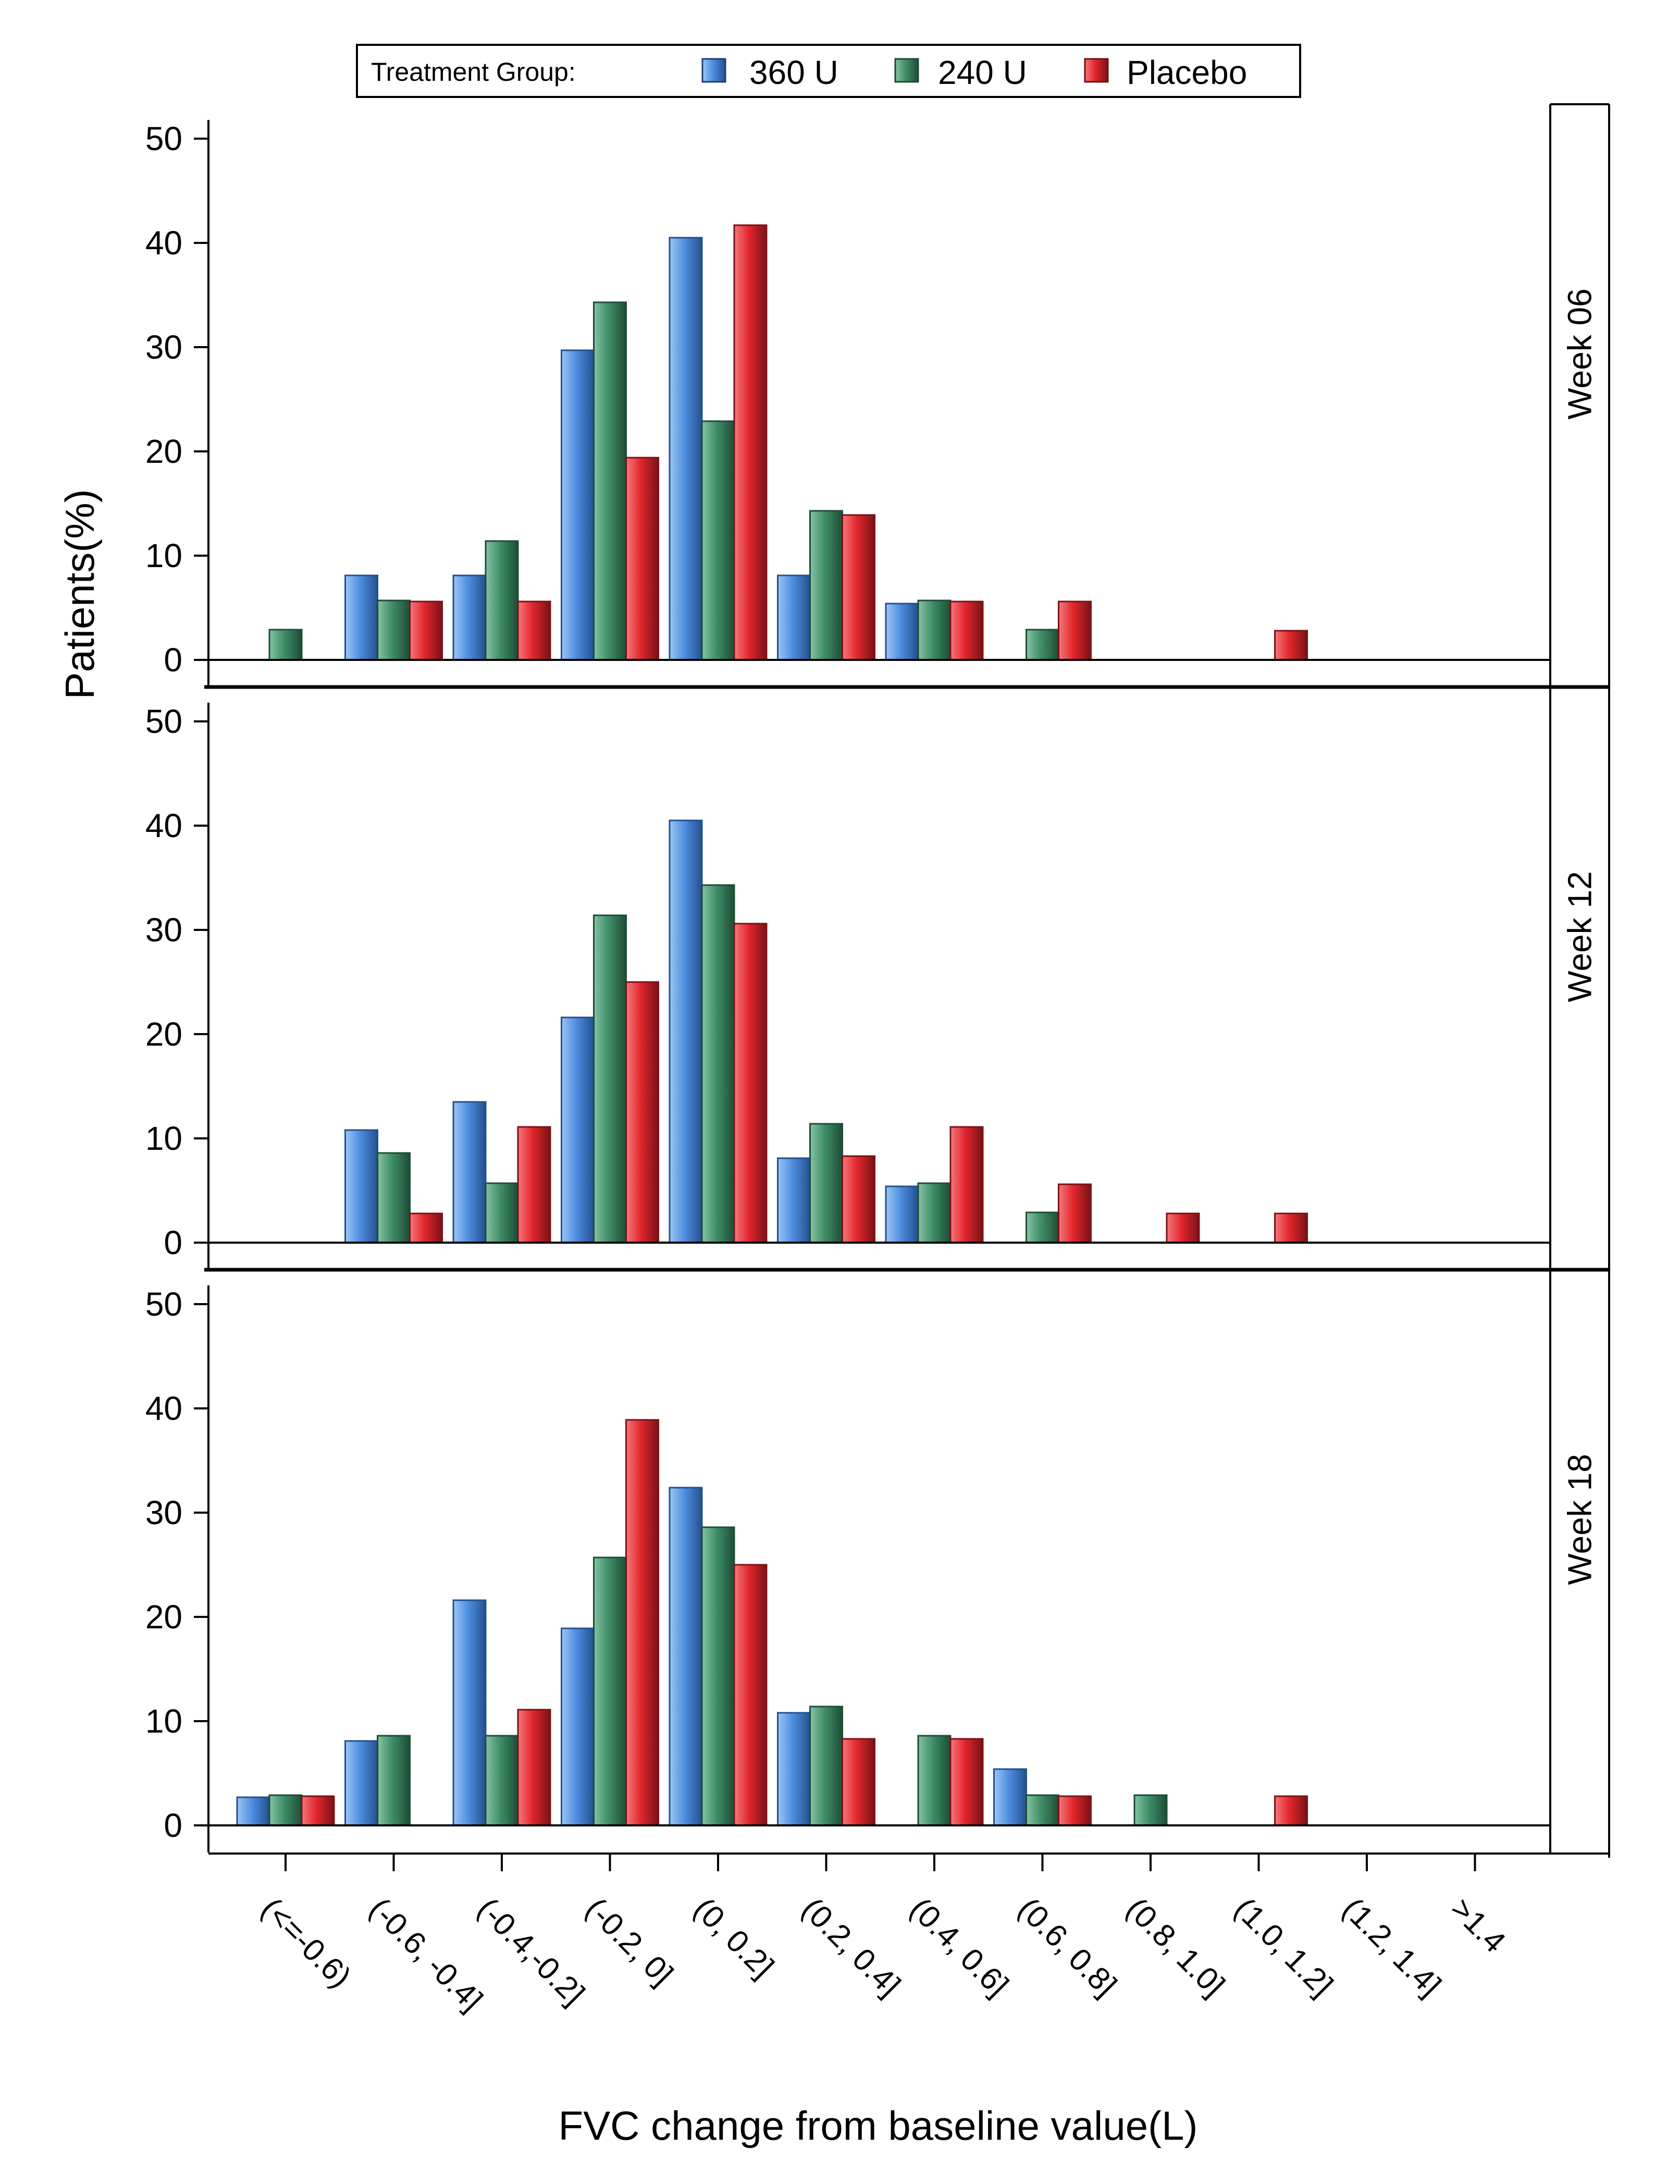 The image size is (1680, 2184). What do you see at coordinates (164, 930) in the screenshot?
I see `y-tick-label-week-12-30: 30` at bounding box center [164, 930].